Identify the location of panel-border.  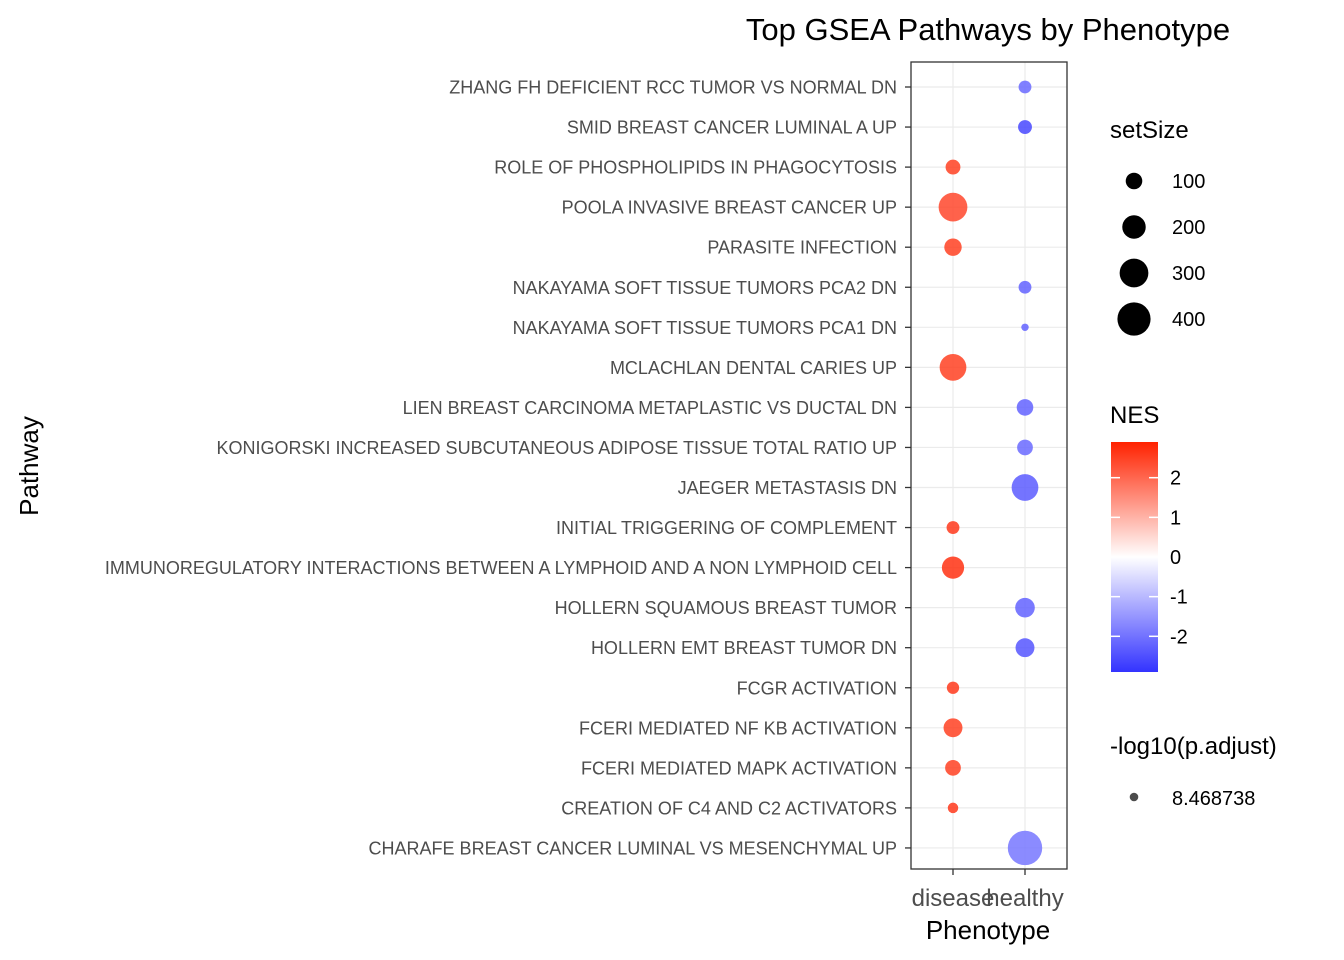
(989, 465).